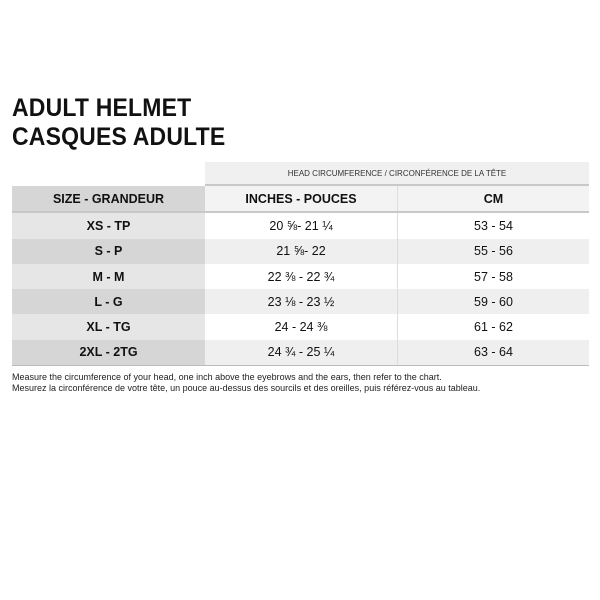 The image size is (600, 600). What do you see at coordinates (108, 302) in the screenshot?
I see `size-cell: L - G` at bounding box center [108, 302].